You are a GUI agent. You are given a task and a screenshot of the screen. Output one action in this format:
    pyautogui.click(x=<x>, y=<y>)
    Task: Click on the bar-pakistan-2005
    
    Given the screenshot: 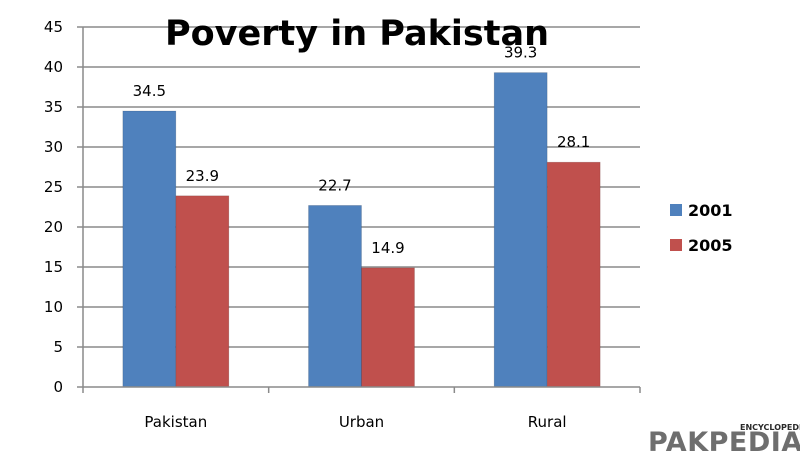 What is the action you would take?
    pyautogui.click(x=202, y=291)
    